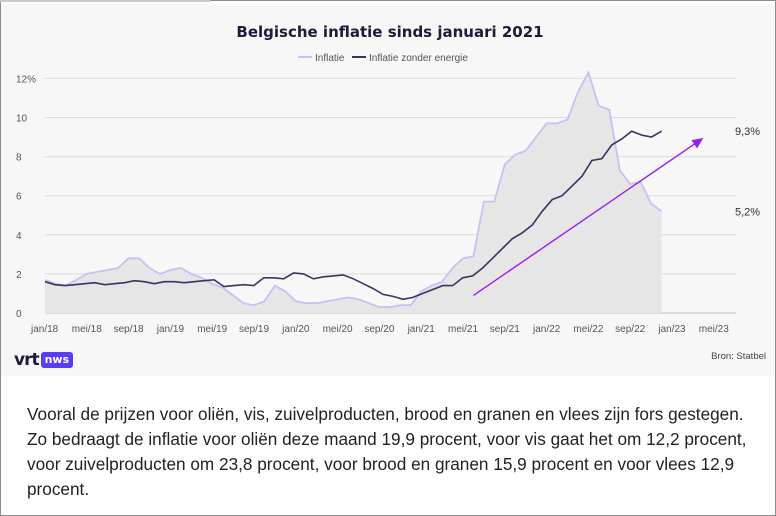 This screenshot has width=776, height=516. I want to click on x-tick-label: jan/22, so click(546, 329).